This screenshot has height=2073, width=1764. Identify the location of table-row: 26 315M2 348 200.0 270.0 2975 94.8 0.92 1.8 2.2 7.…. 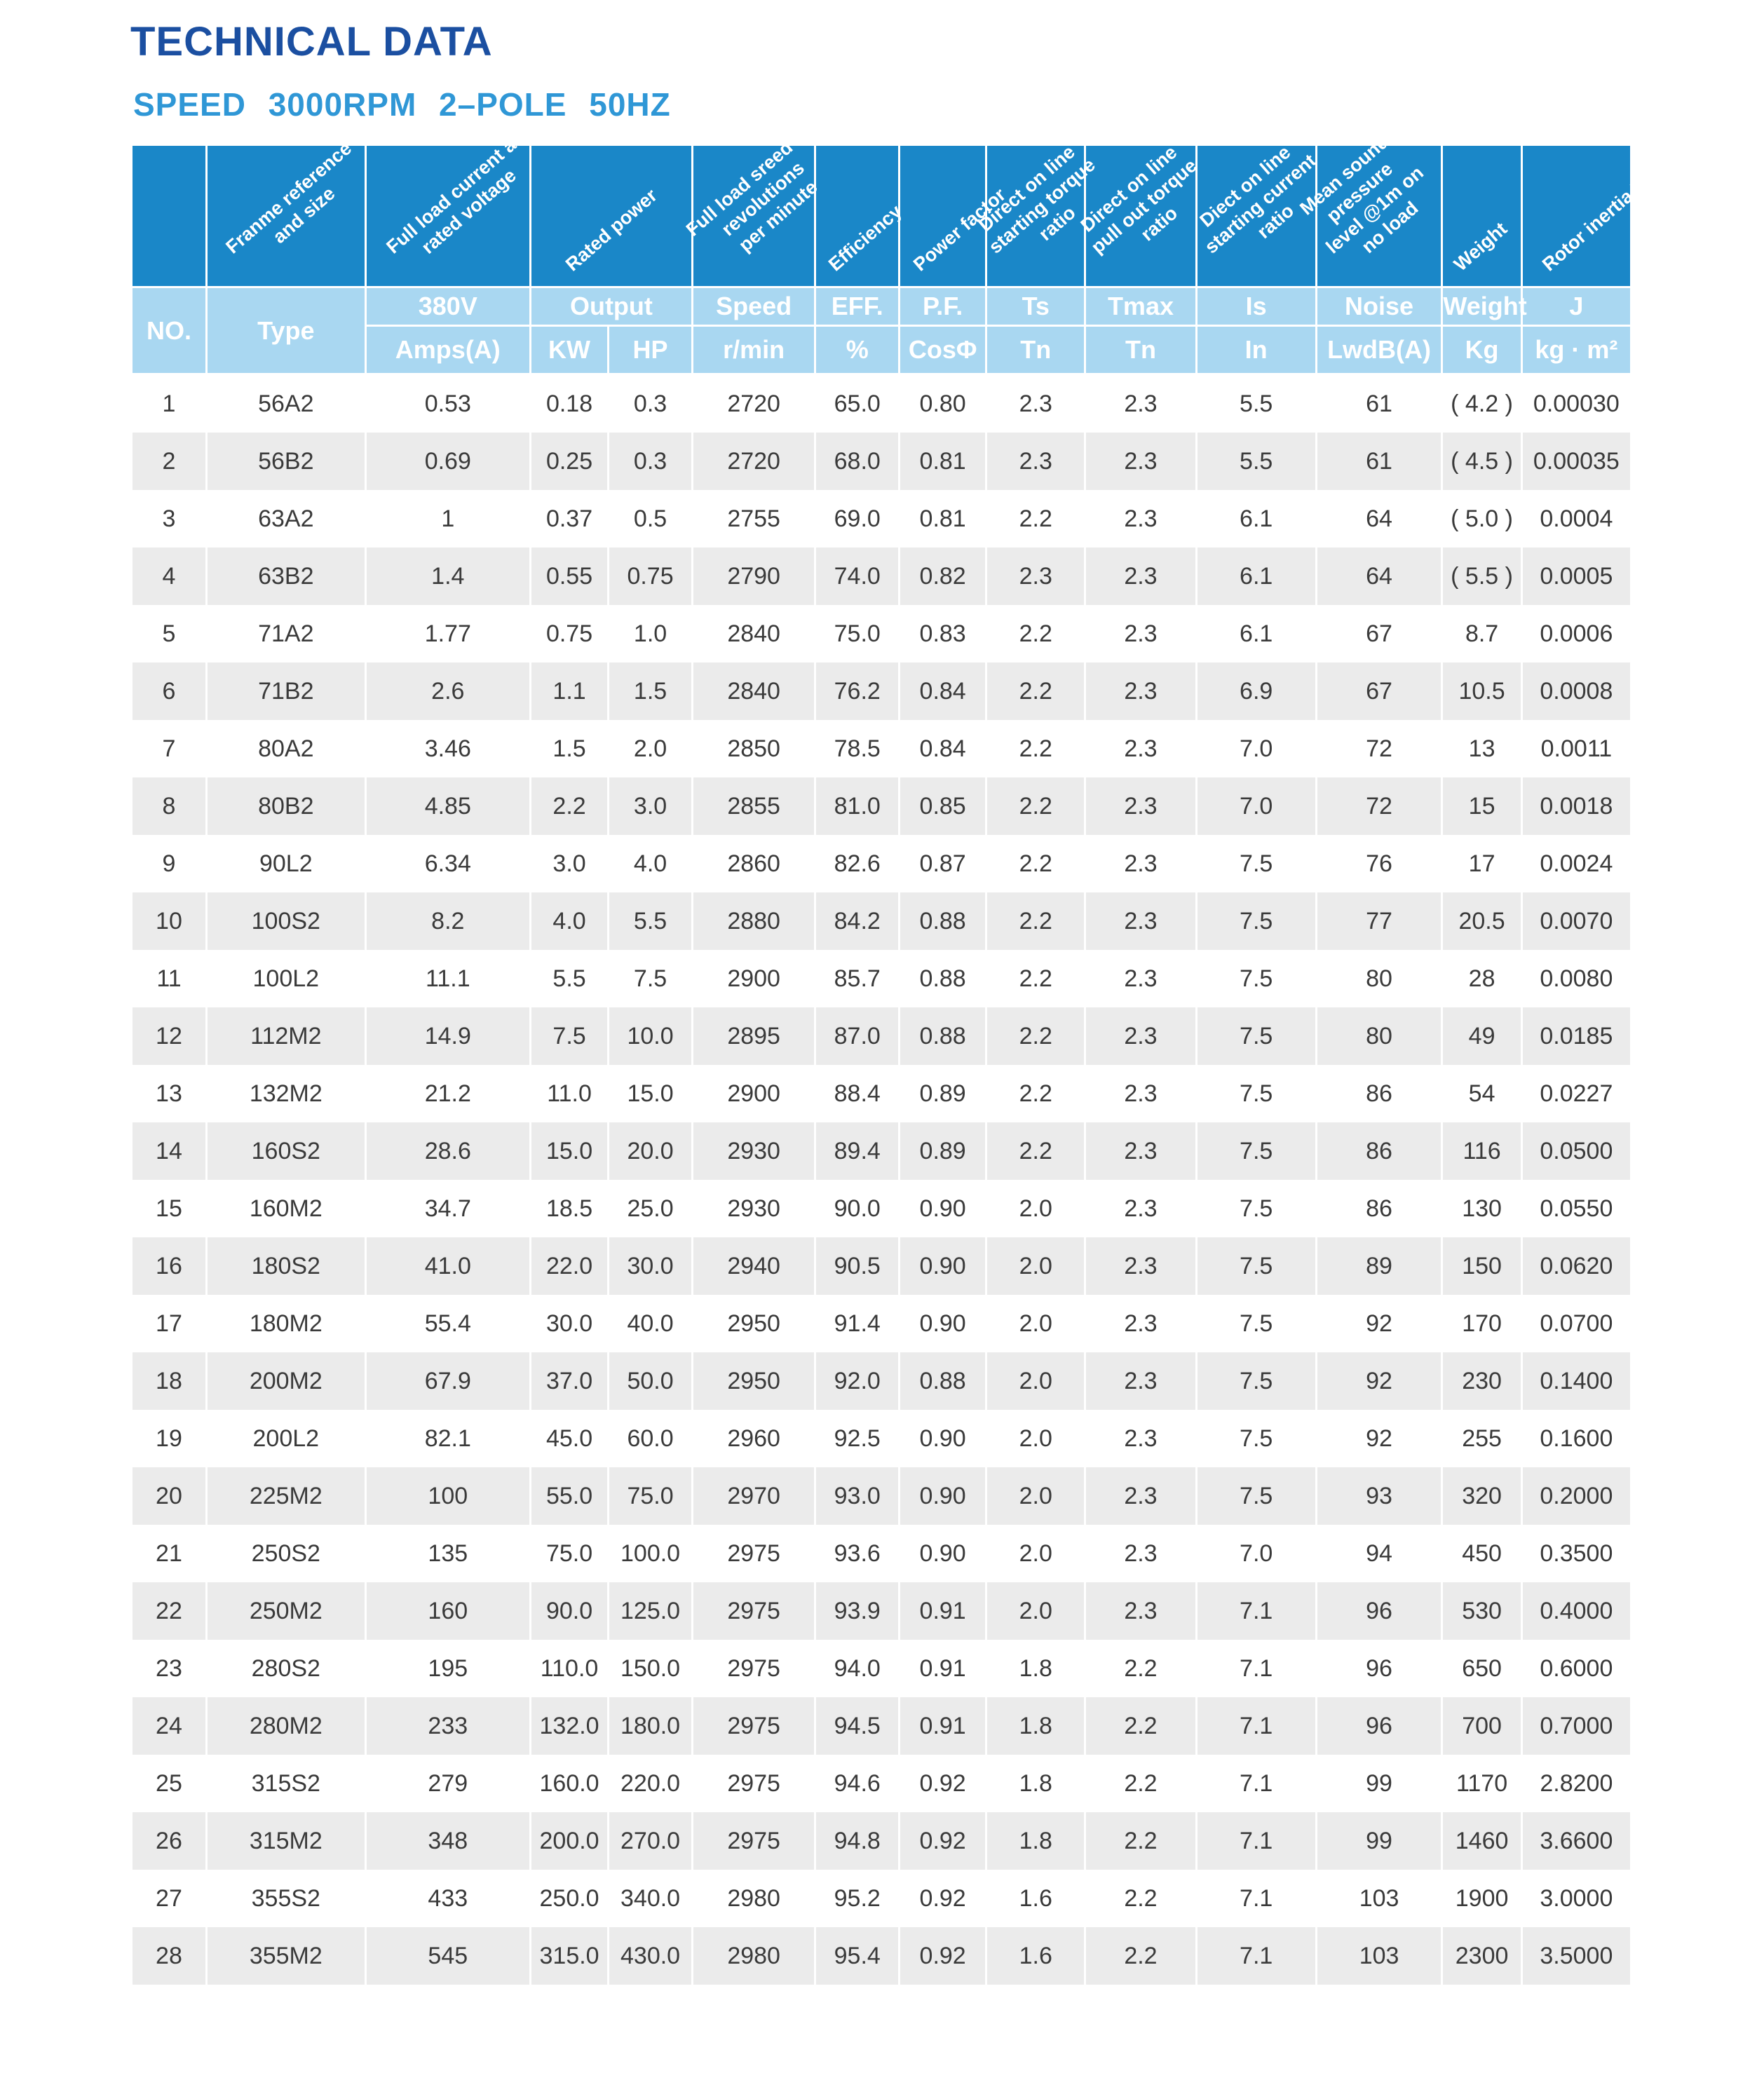
(882, 1841).